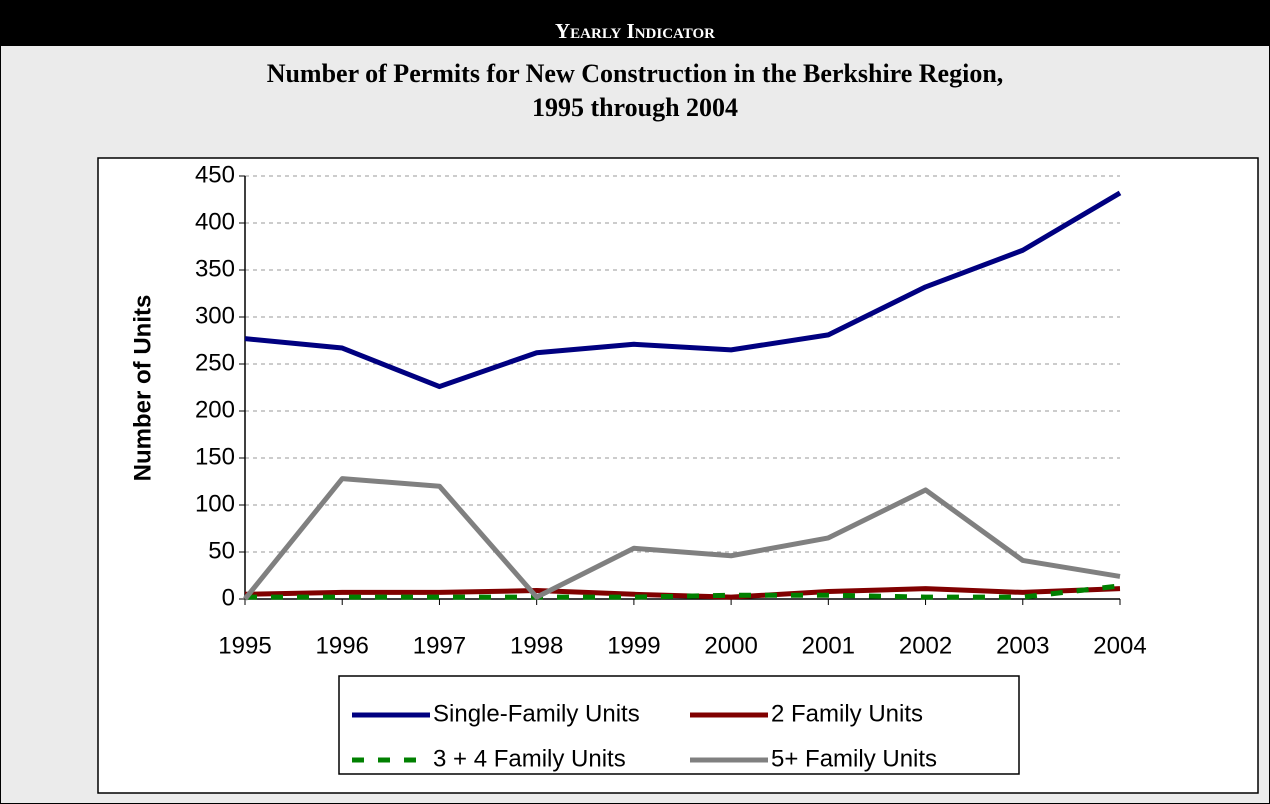  What do you see at coordinates (529, 758) in the screenshot?
I see `legend-label: 3 + 4 Family Units` at bounding box center [529, 758].